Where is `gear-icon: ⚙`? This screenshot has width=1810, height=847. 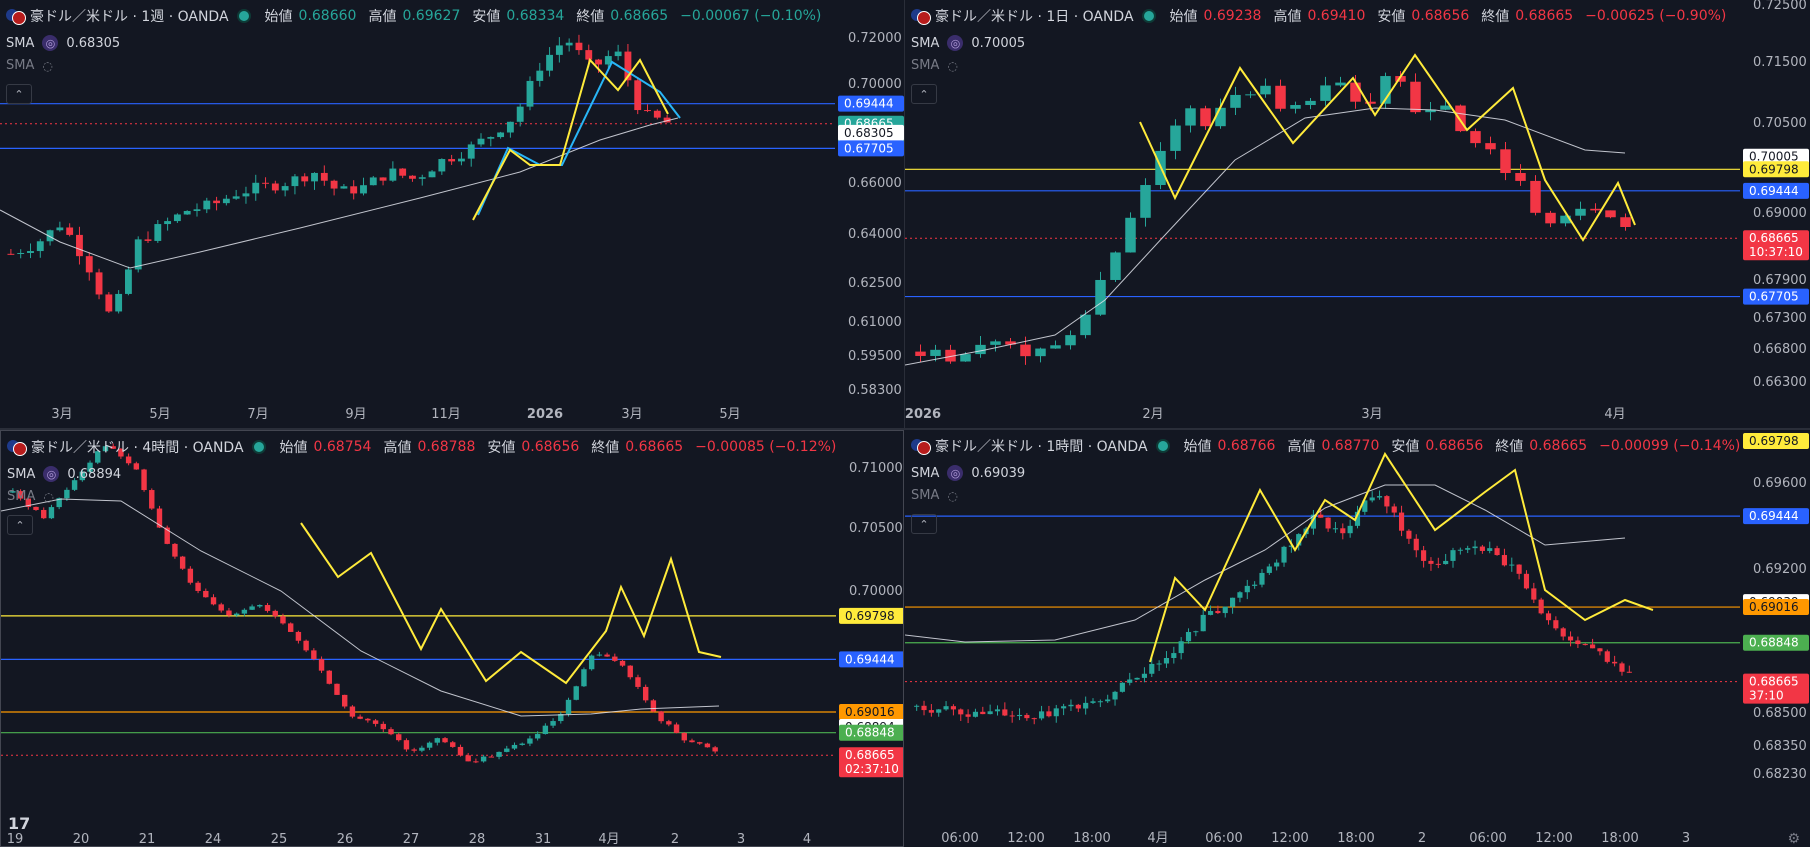
gear-icon: ⚙ is located at coordinates (1793, 839).